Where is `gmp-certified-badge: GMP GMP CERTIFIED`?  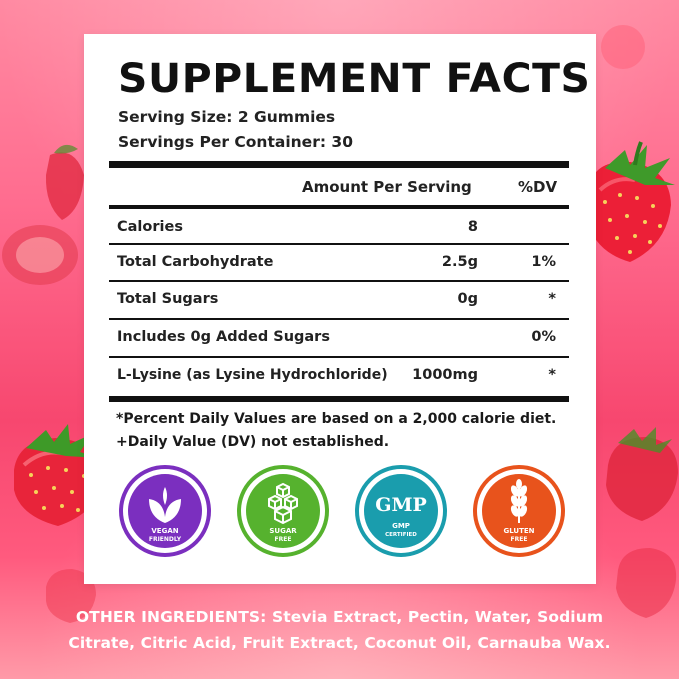
gmp-certified-badge: GMP GMP CERTIFIED is located at coordinates (401, 511).